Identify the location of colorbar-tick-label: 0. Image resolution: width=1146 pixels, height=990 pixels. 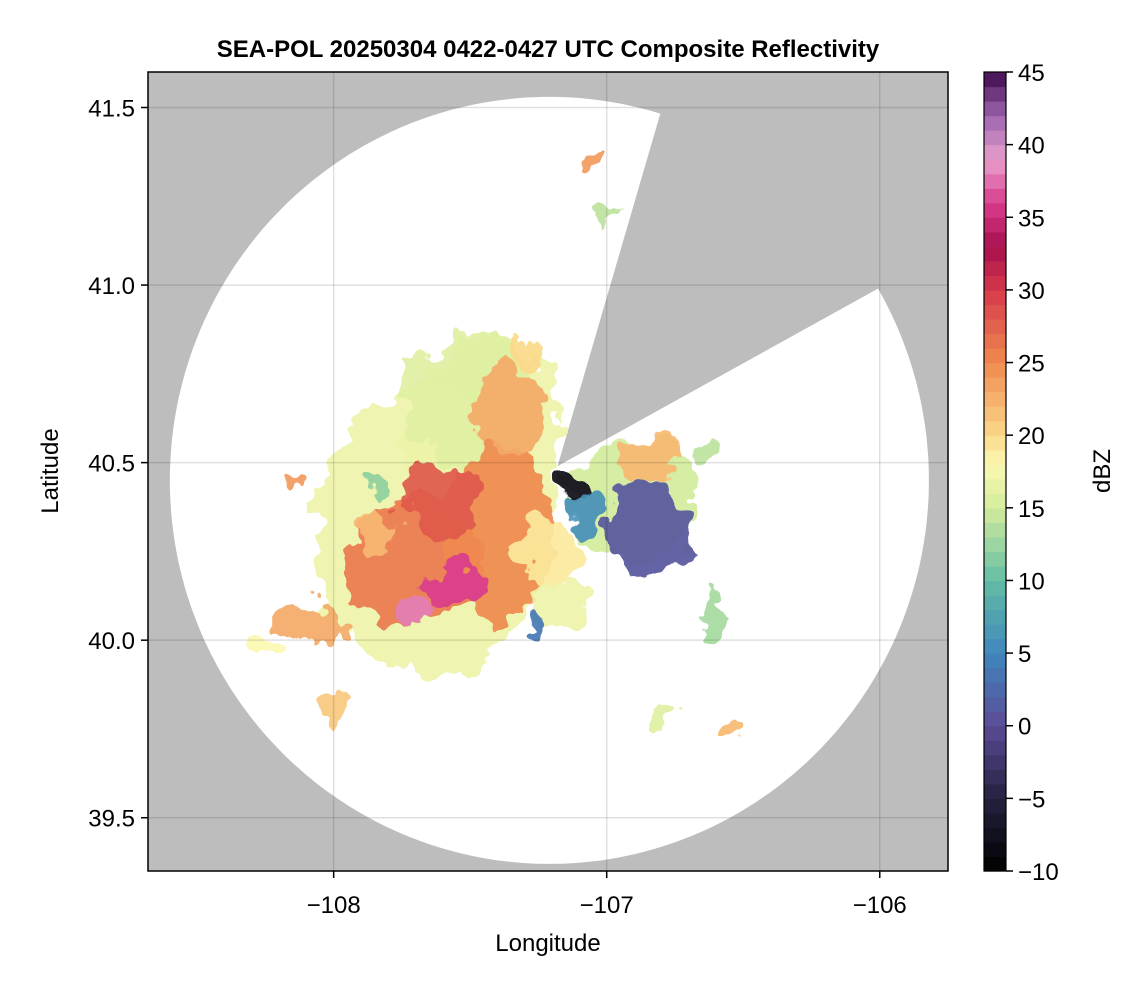
(1024, 727).